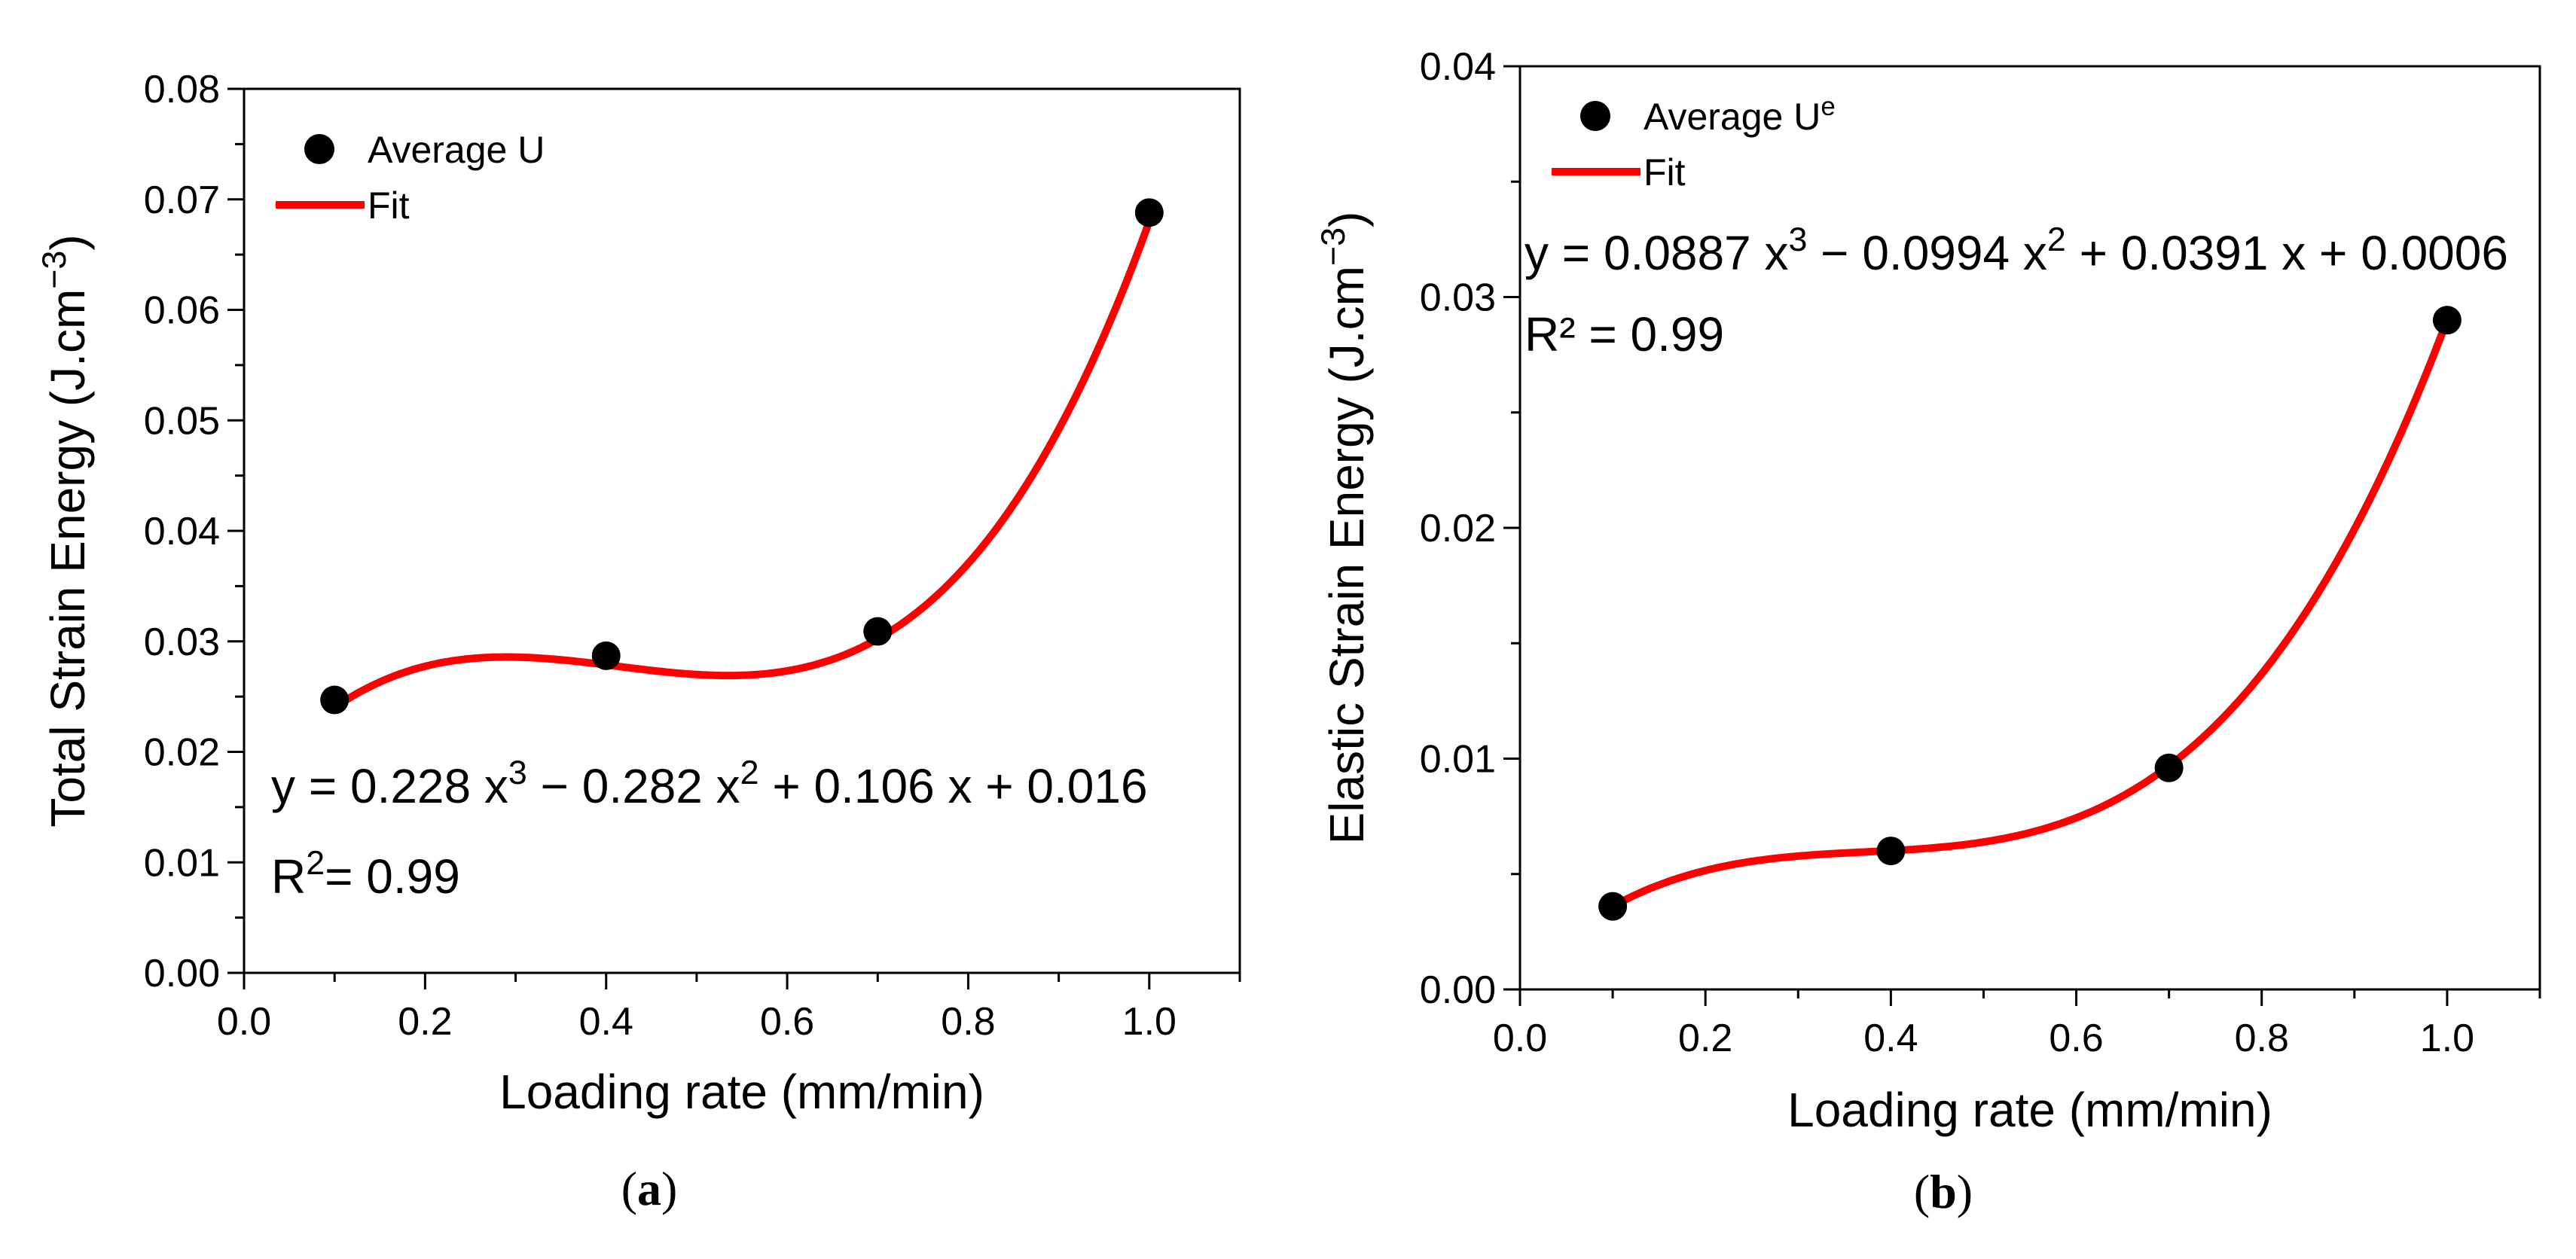  Describe the element at coordinates (65, 530) in the screenshot. I see `y-axis-label: Total Strain Energy (J.cm−3)` at that location.